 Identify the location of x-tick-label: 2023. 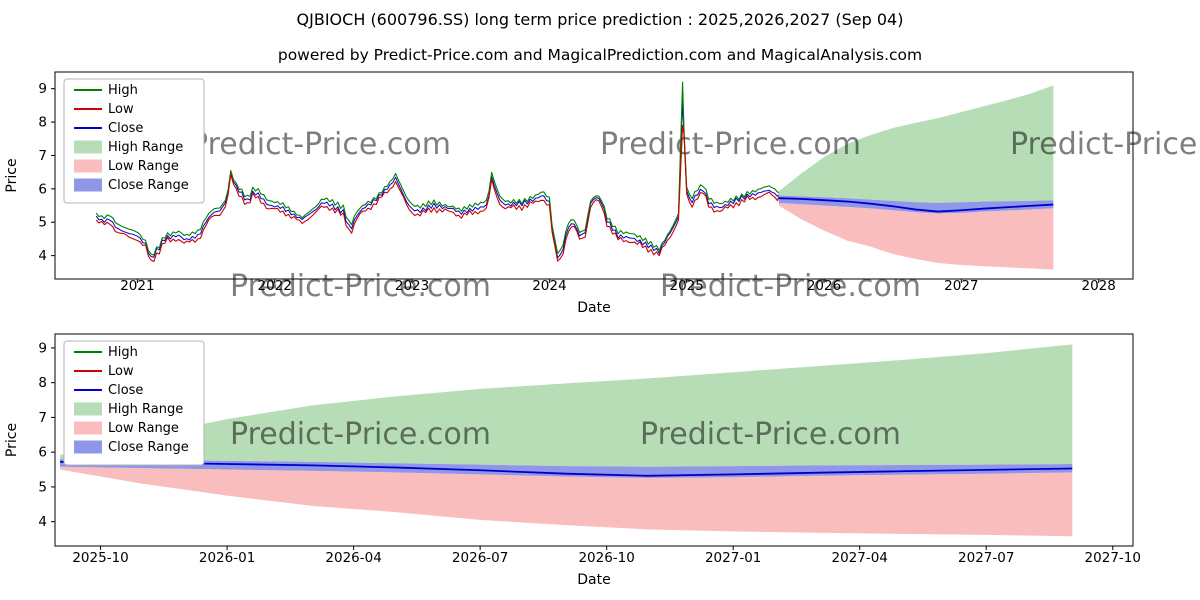
(412, 286).